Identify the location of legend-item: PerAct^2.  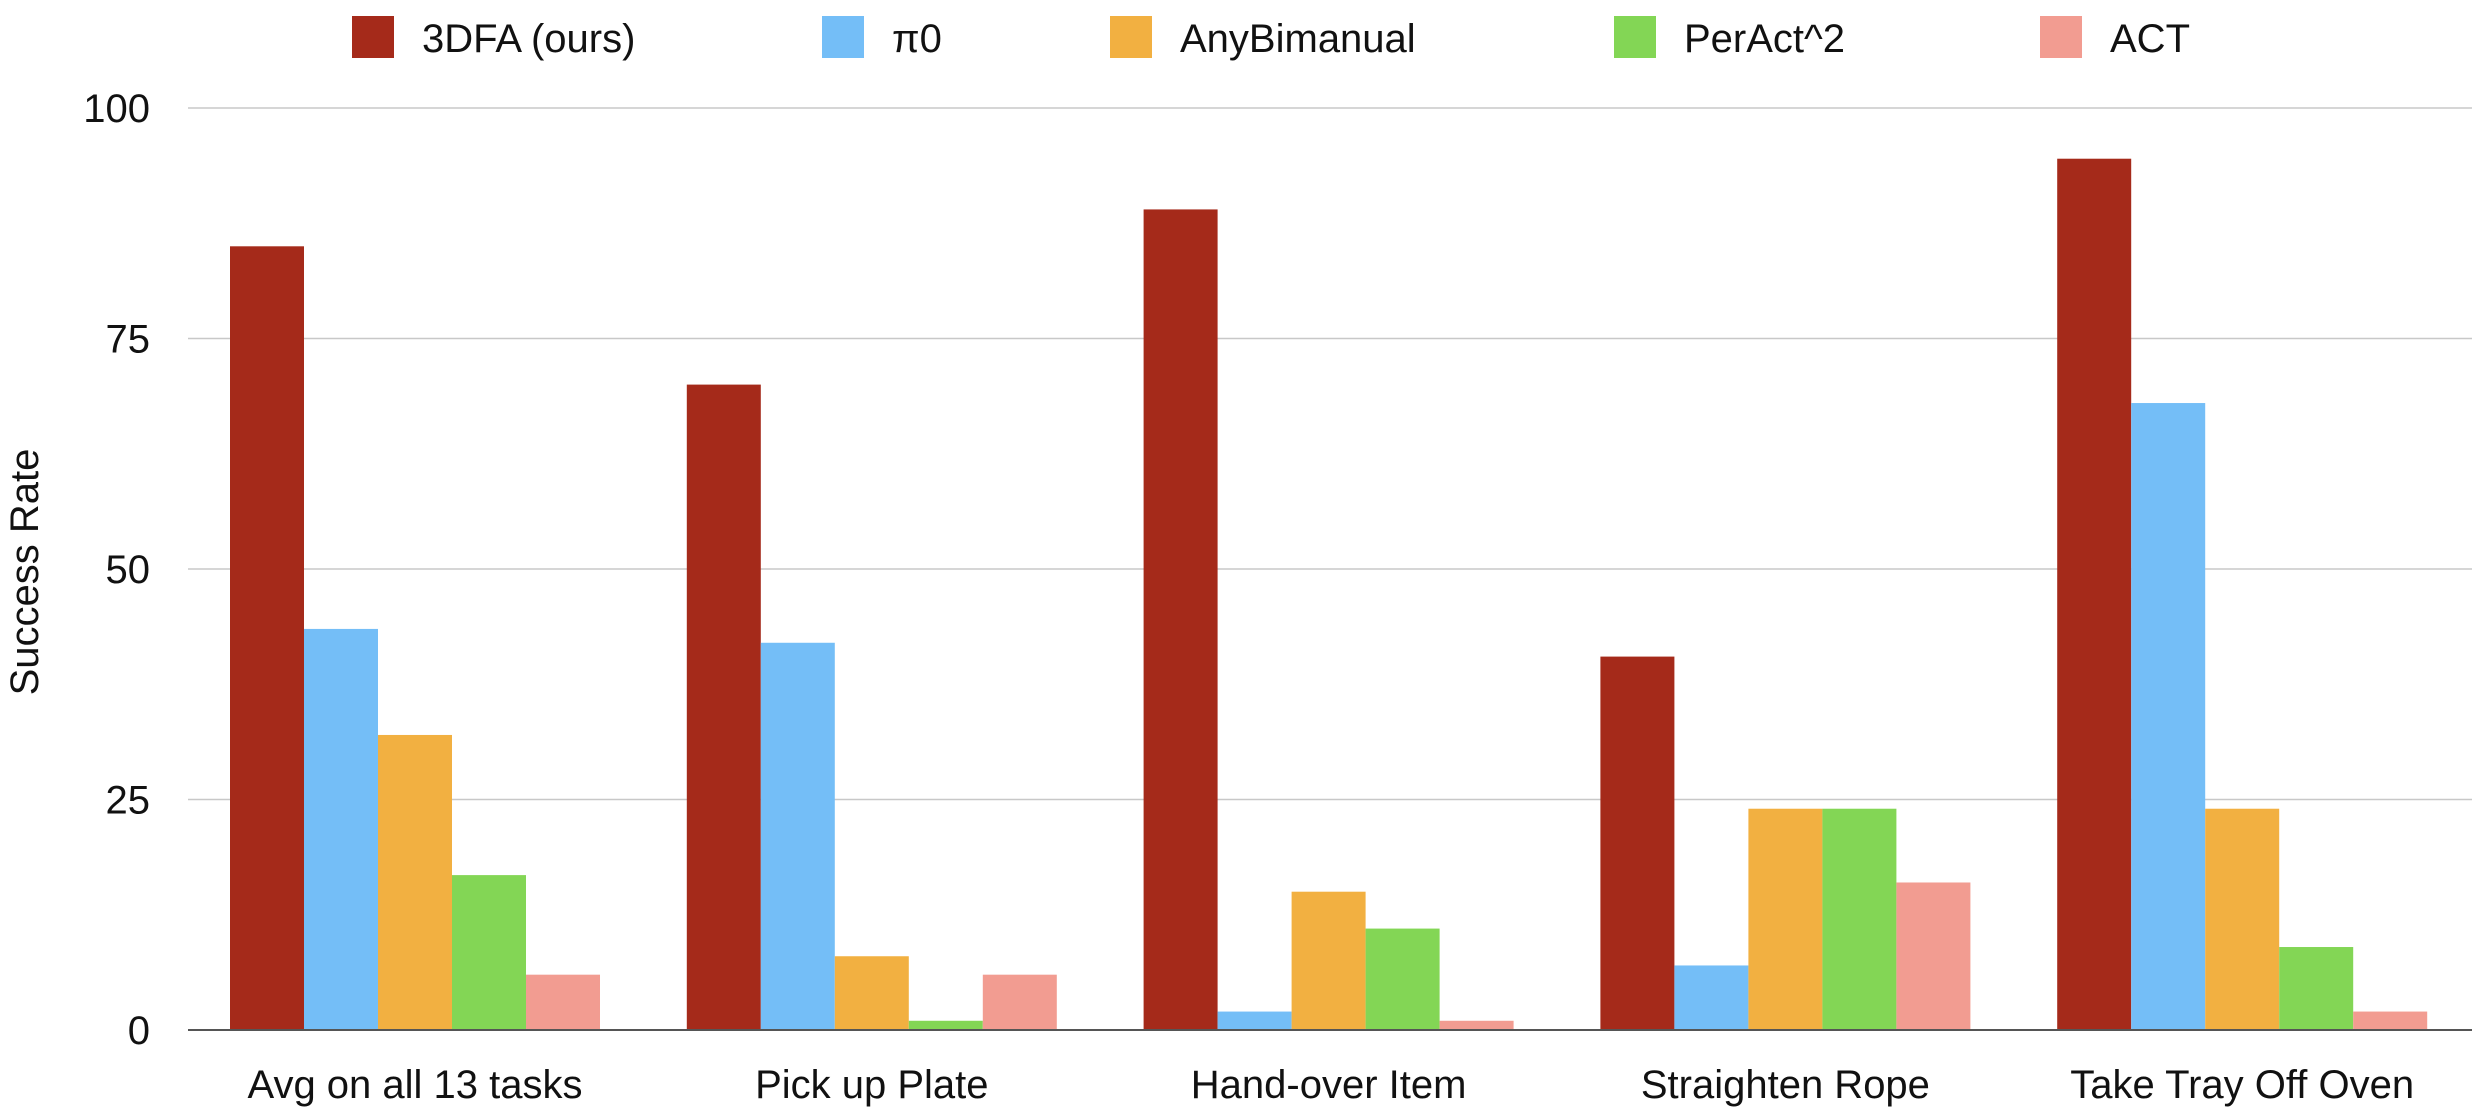
(1729, 38).